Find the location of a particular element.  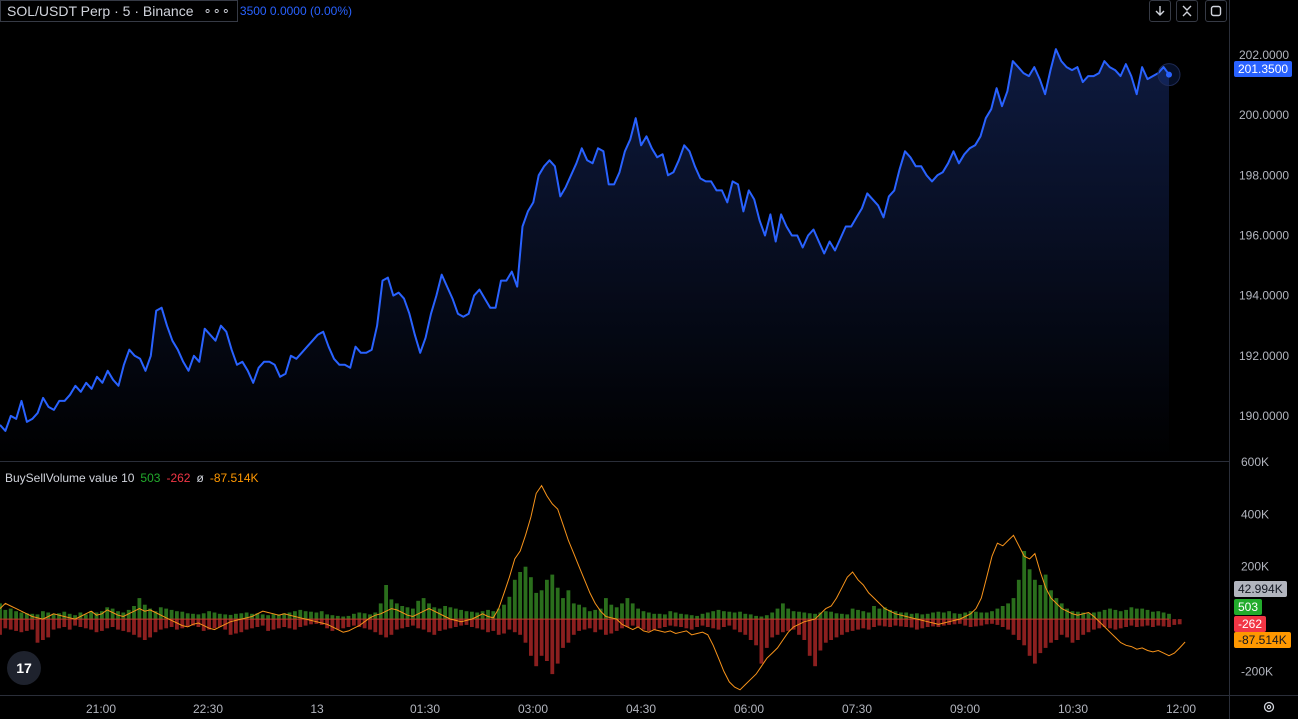

time-tick-label: 13 is located at coordinates (317, 709).